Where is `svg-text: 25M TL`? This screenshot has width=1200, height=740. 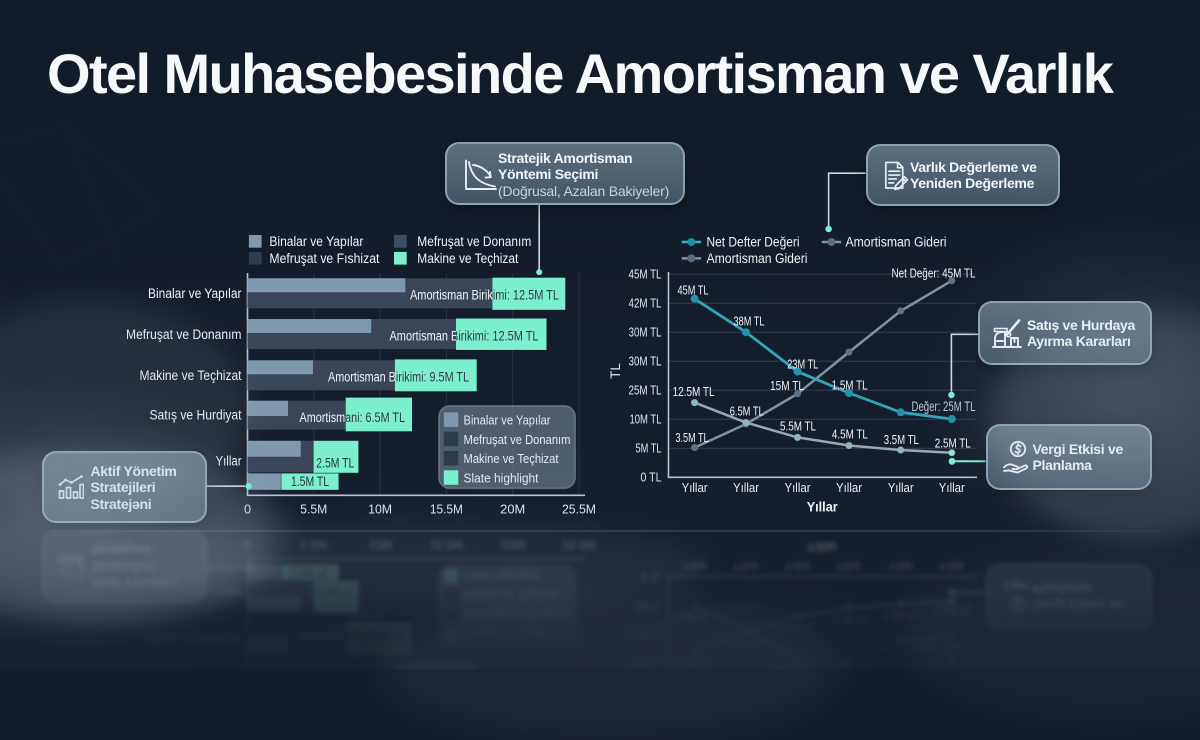
svg-text: 25M TL is located at coordinates (645, 391).